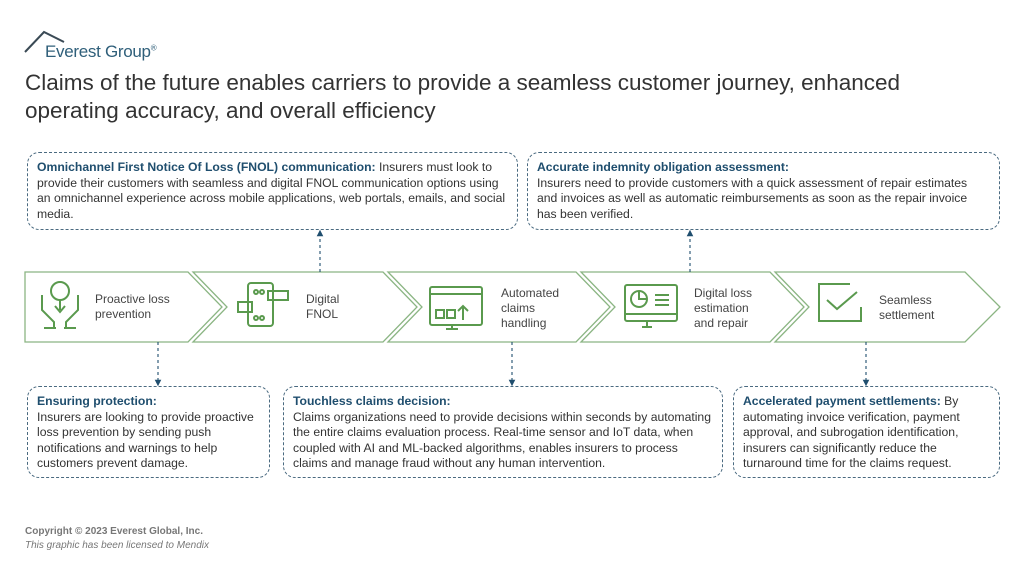 This screenshot has width=1024, height=576. What do you see at coordinates (651, 306) in the screenshot?
I see `monitor-chart-icon` at bounding box center [651, 306].